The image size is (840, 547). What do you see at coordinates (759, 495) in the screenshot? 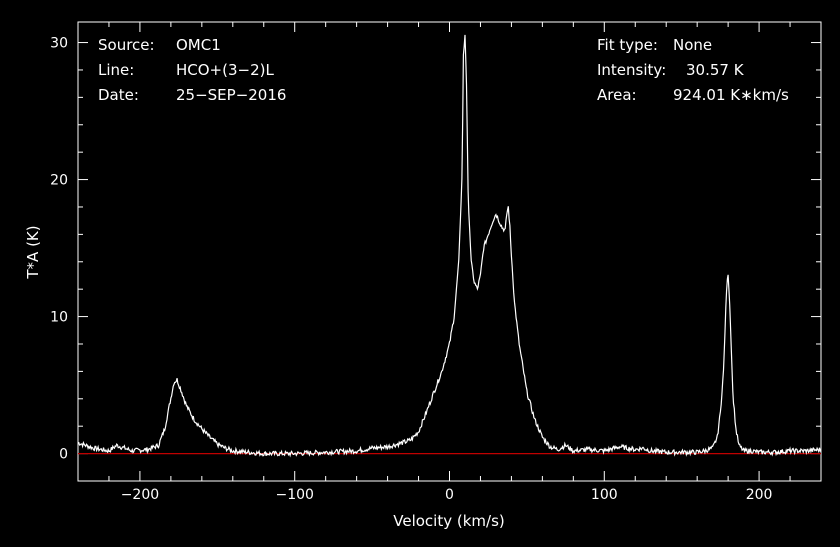
I see `x-tick-label: 200` at bounding box center [759, 495].